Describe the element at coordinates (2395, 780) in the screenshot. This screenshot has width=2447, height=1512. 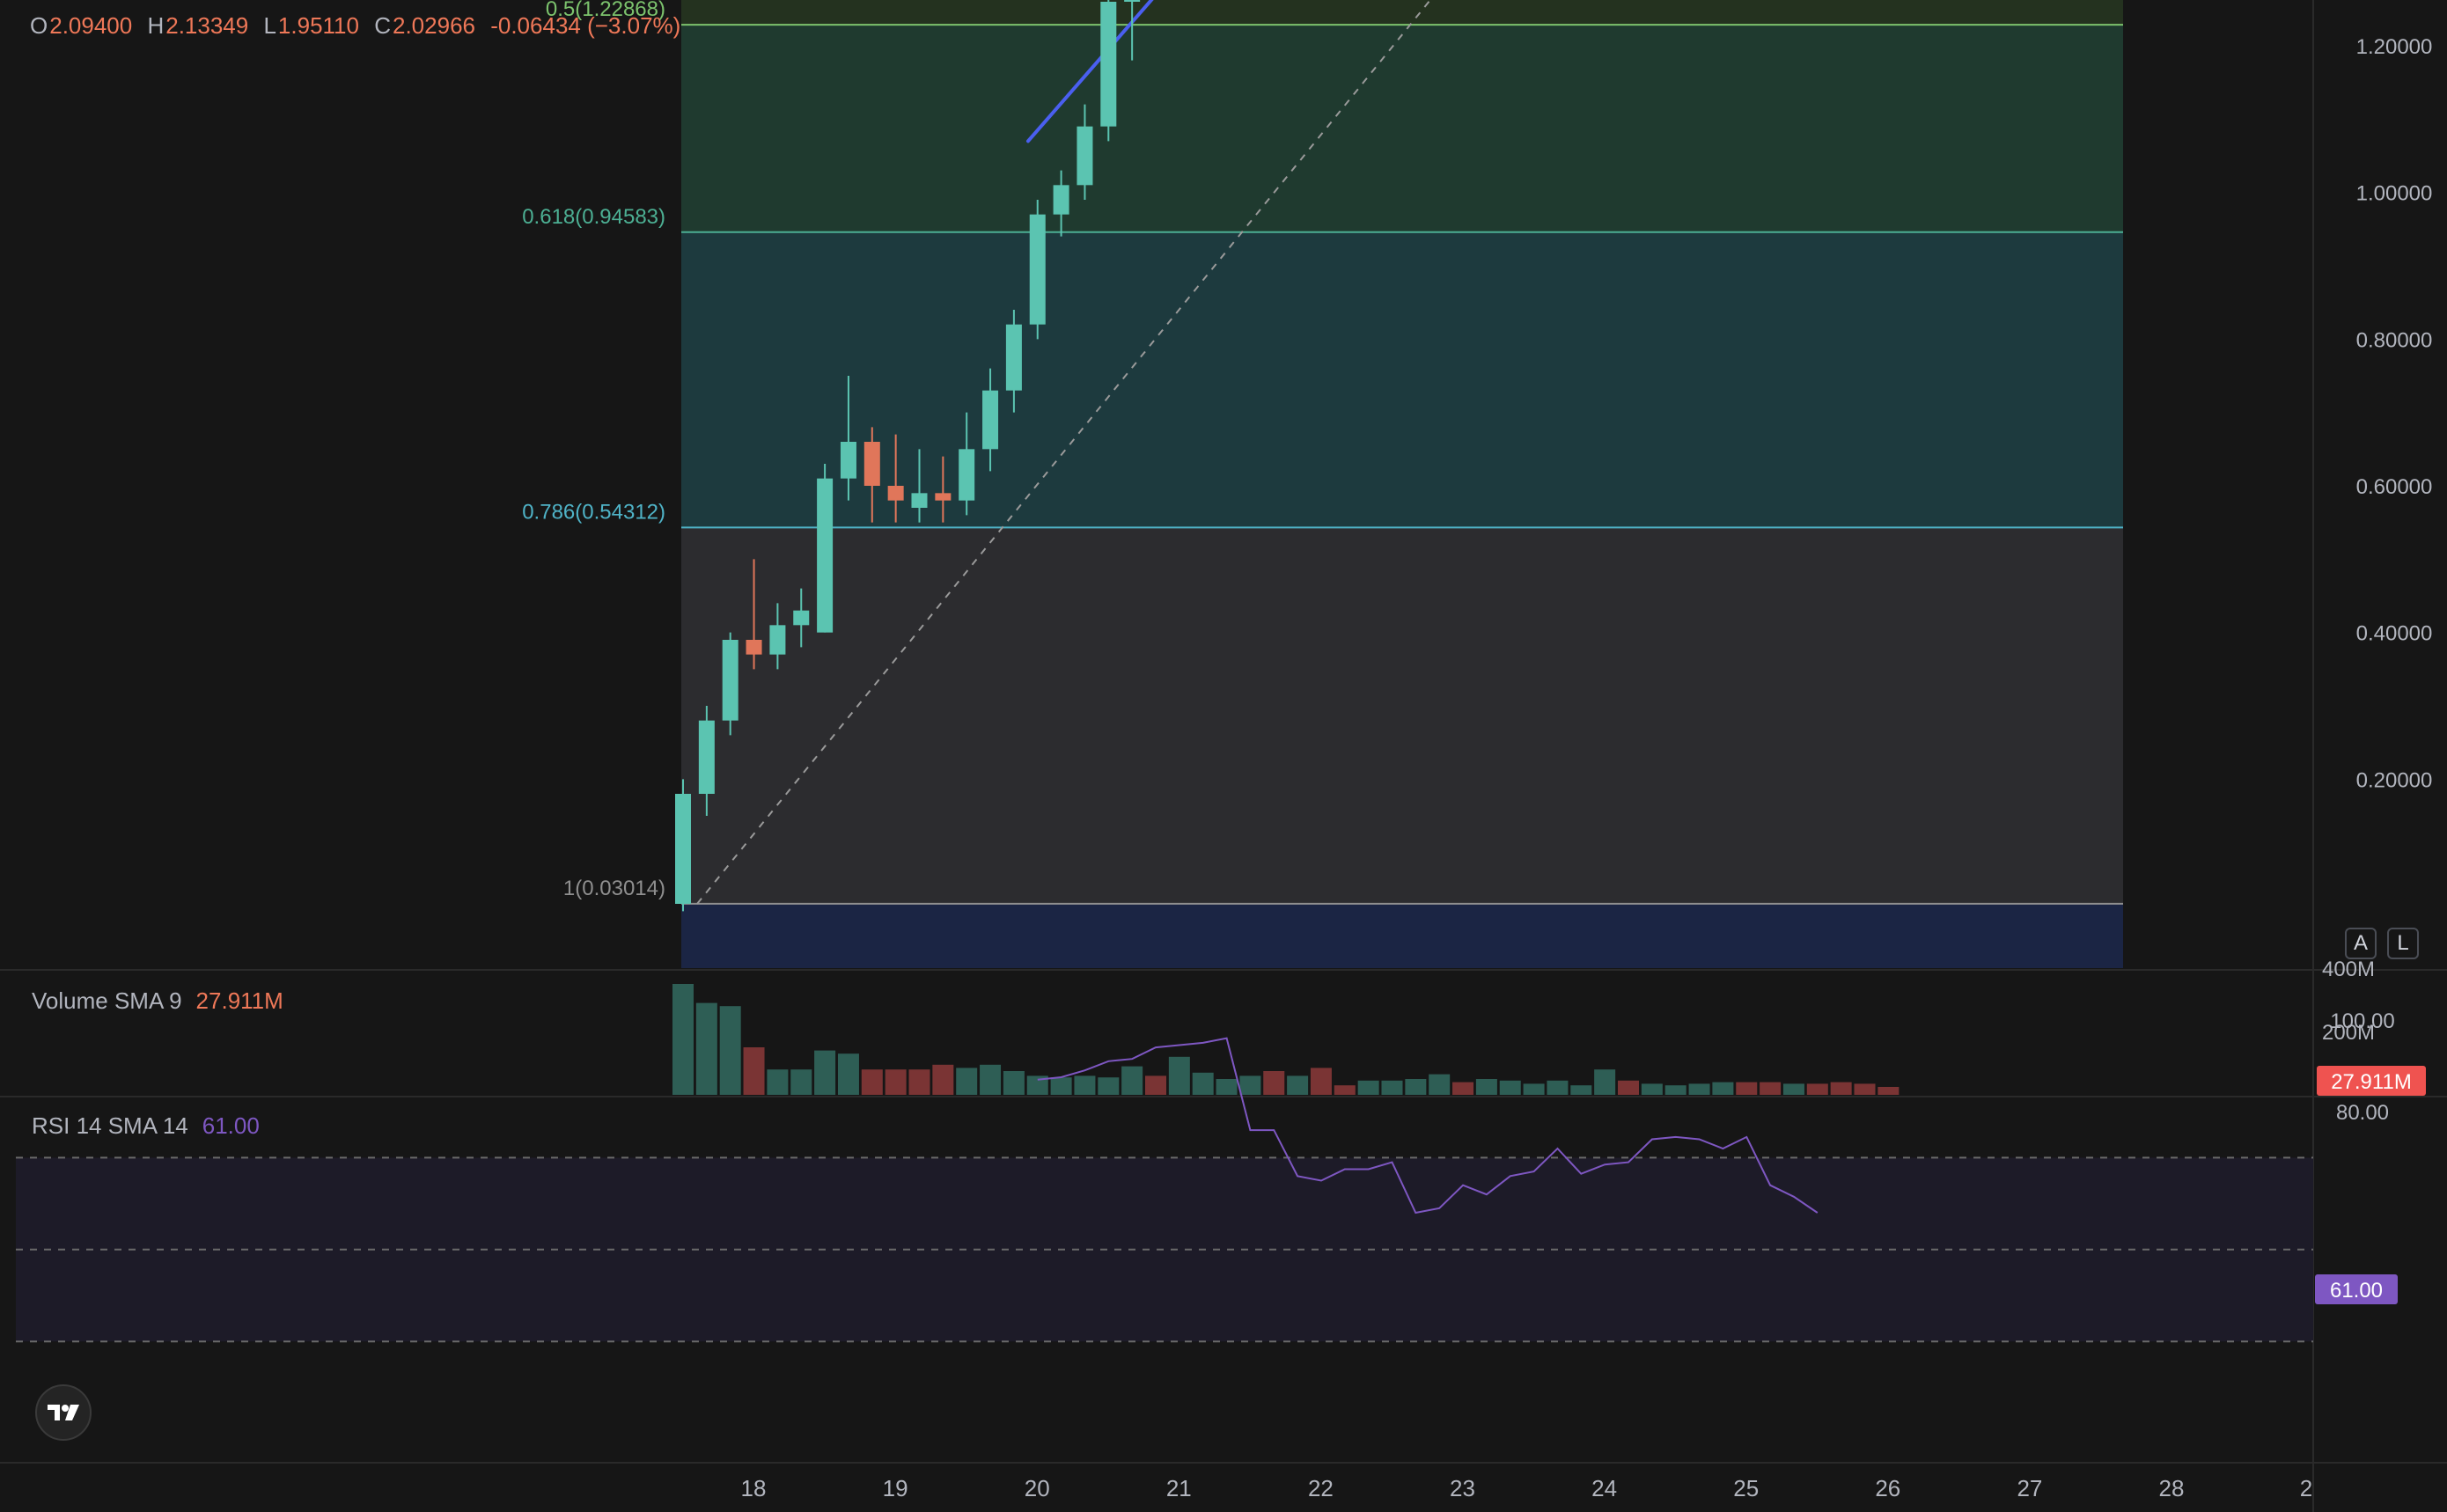
I see `price-tick-label: 0.20000` at that location.